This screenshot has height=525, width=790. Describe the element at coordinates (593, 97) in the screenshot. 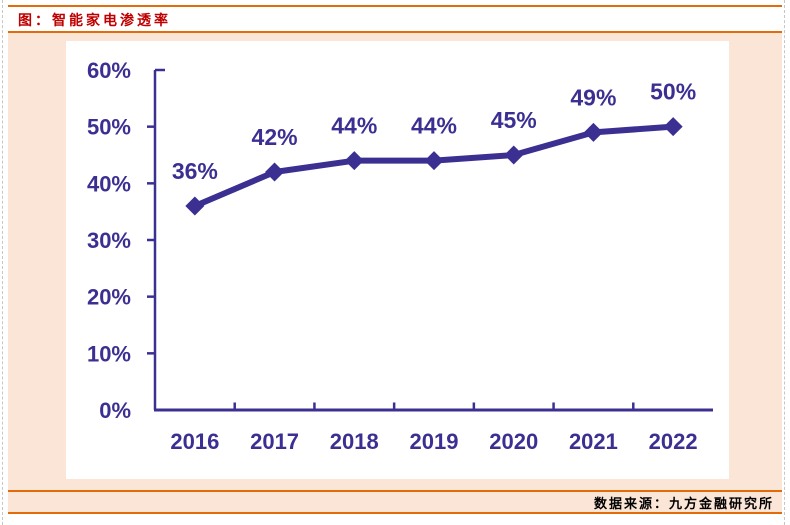

I see `data-point-label: 49%` at that location.